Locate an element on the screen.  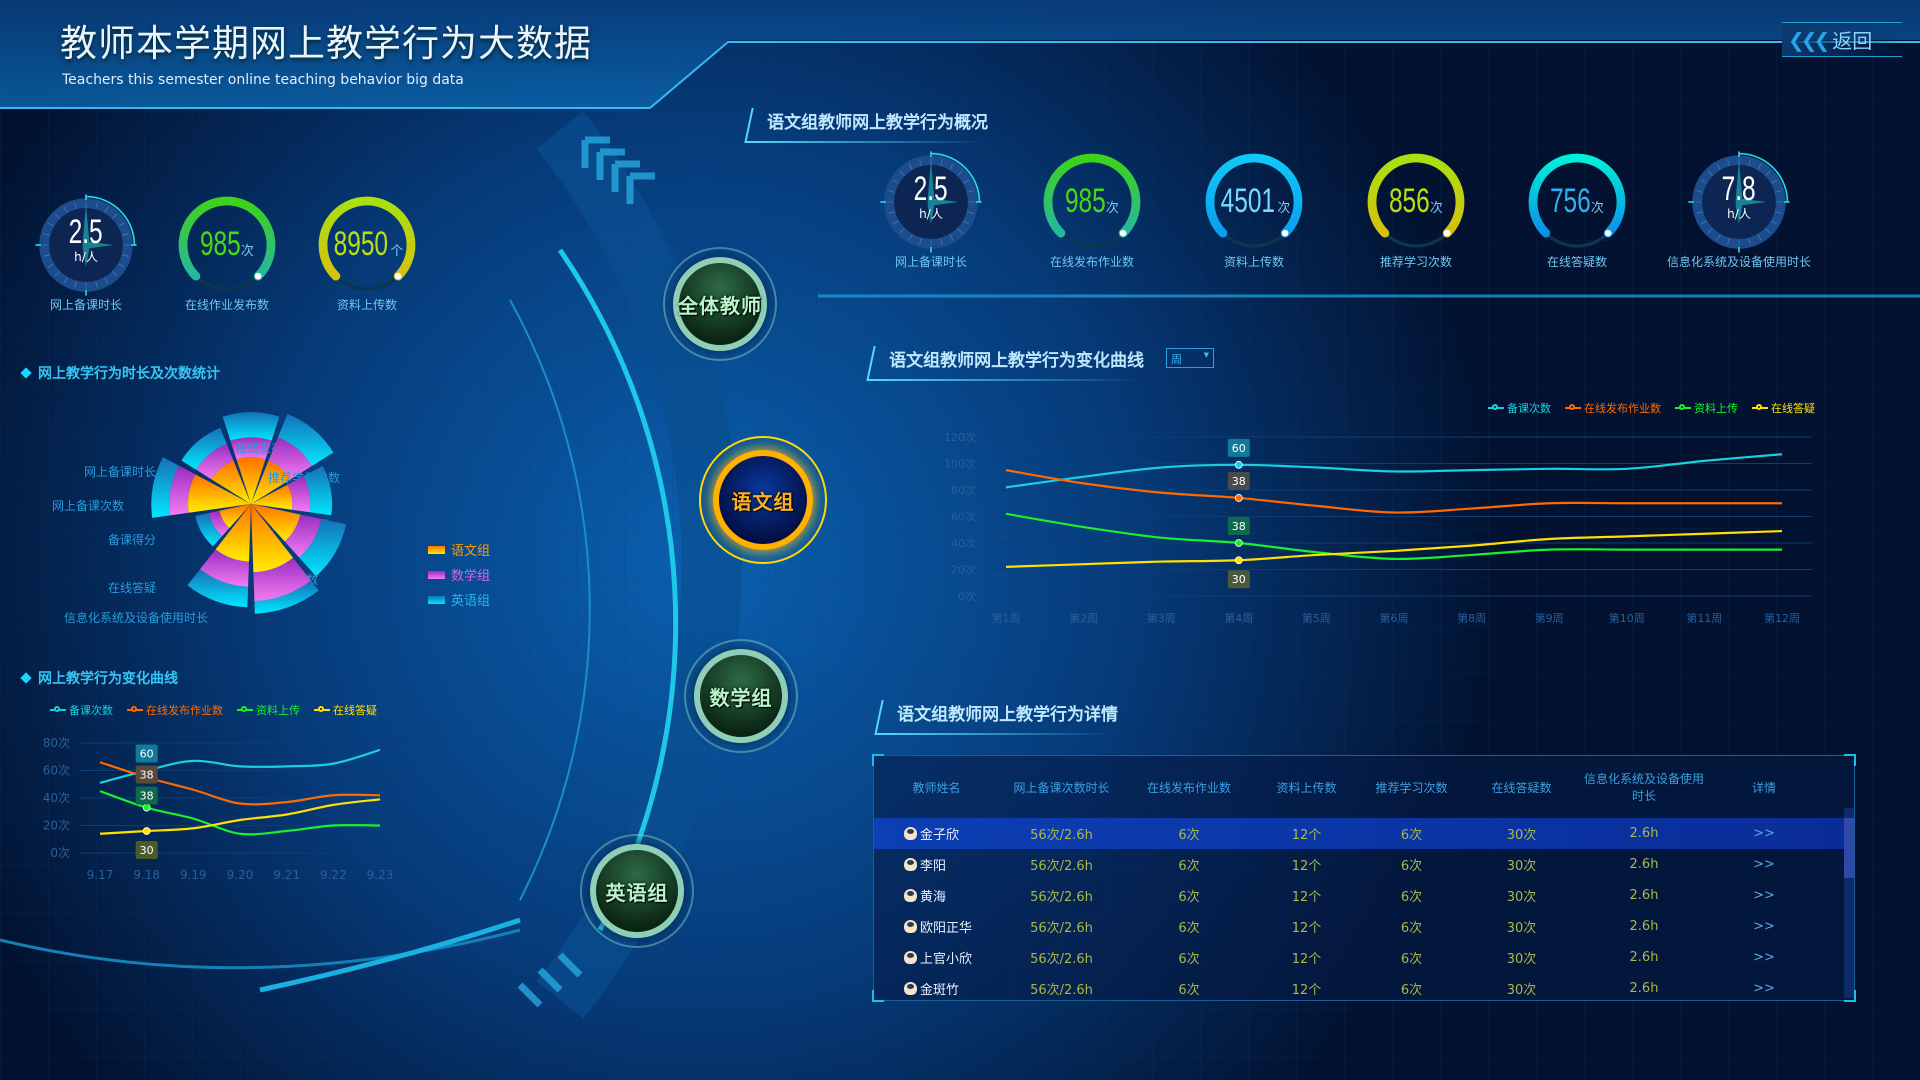
back-button: ❮❮❮ 返回 is located at coordinates (1842, 39).